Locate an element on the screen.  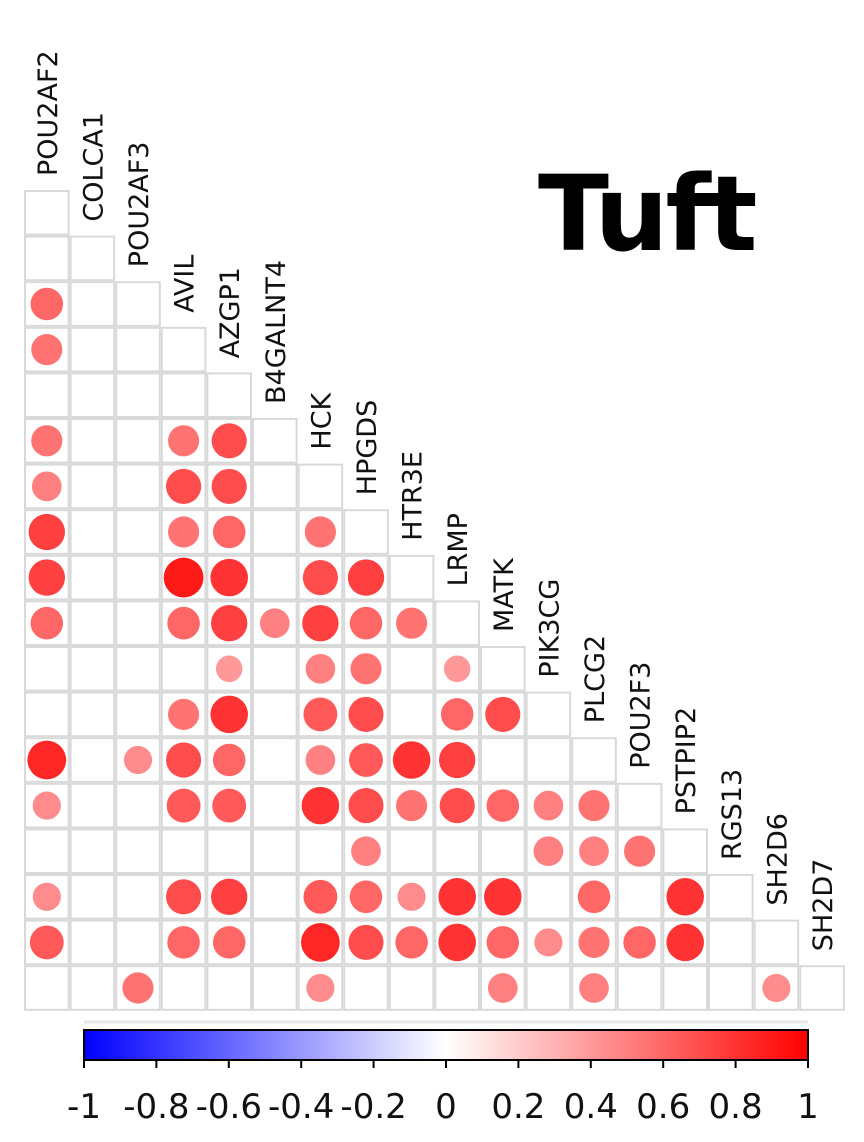
colorbar-tick-label: 0 is located at coordinates (446, 1107).